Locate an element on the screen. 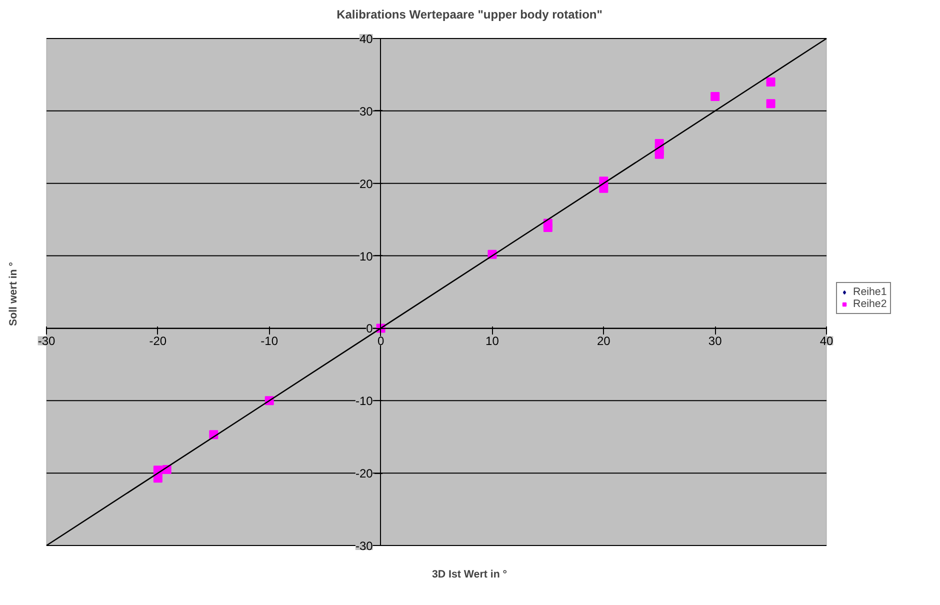  x-tick-label: 30 is located at coordinates (715, 341).